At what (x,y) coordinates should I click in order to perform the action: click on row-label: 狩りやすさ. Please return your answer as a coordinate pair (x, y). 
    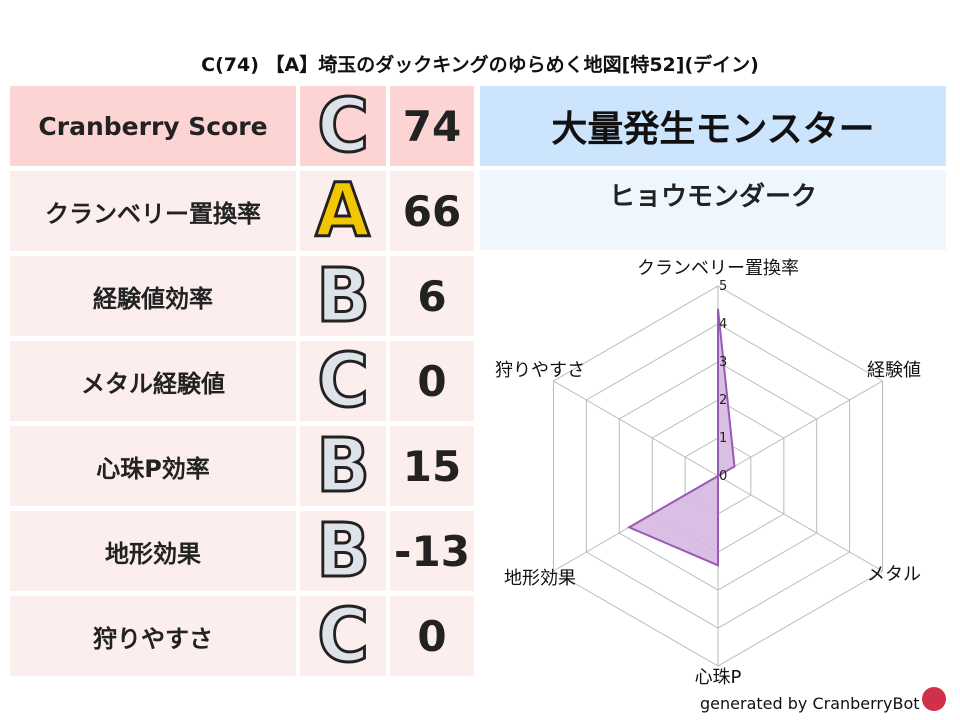
    Looking at the image, I should click on (153, 636).